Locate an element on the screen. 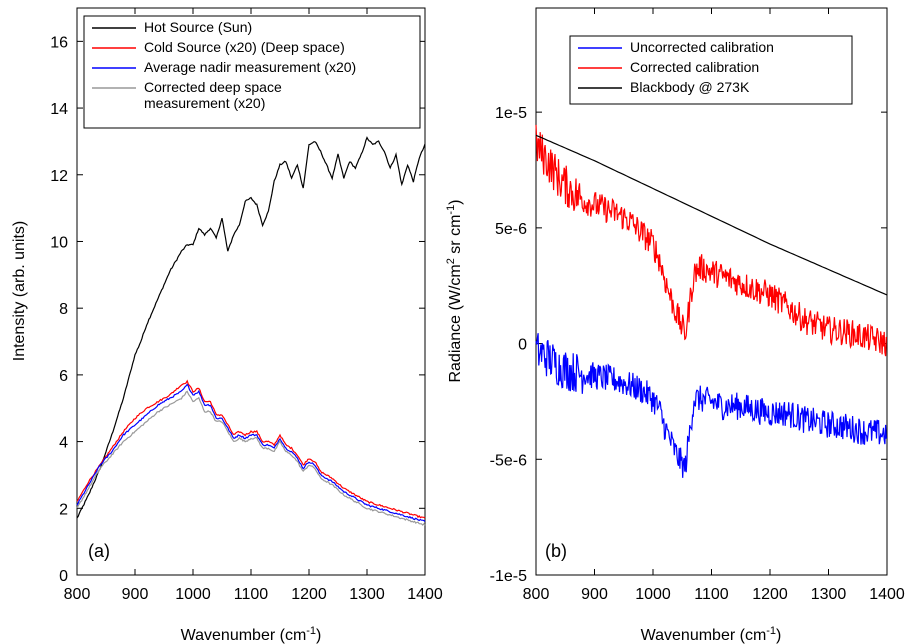  panel-b-xtick-label: 1400 is located at coordinates (887, 594).